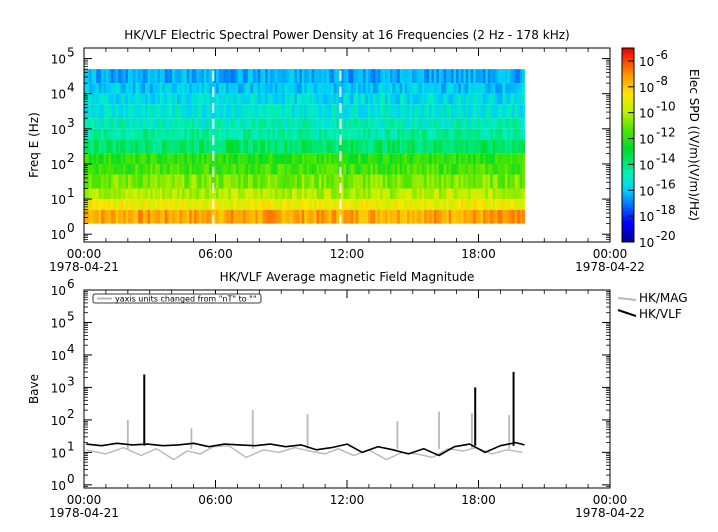 This screenshot has width=718, height=532. Describe the element at coordinates (666, 184) in the screenshot. I see `colorbar-tick-exponent: -16` at that location.